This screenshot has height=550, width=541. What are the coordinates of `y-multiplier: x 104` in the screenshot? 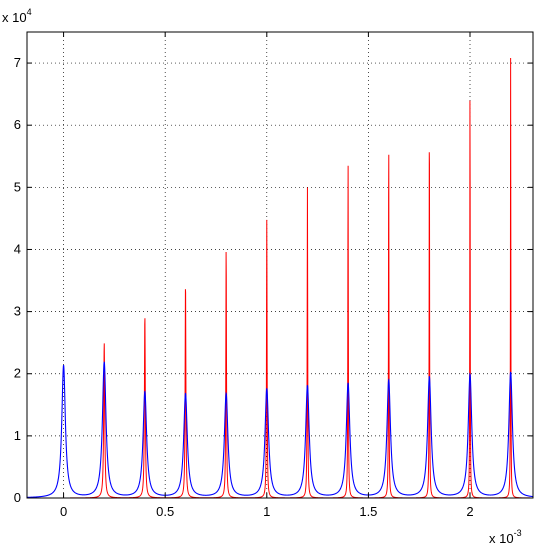 It's located at (17, 16).